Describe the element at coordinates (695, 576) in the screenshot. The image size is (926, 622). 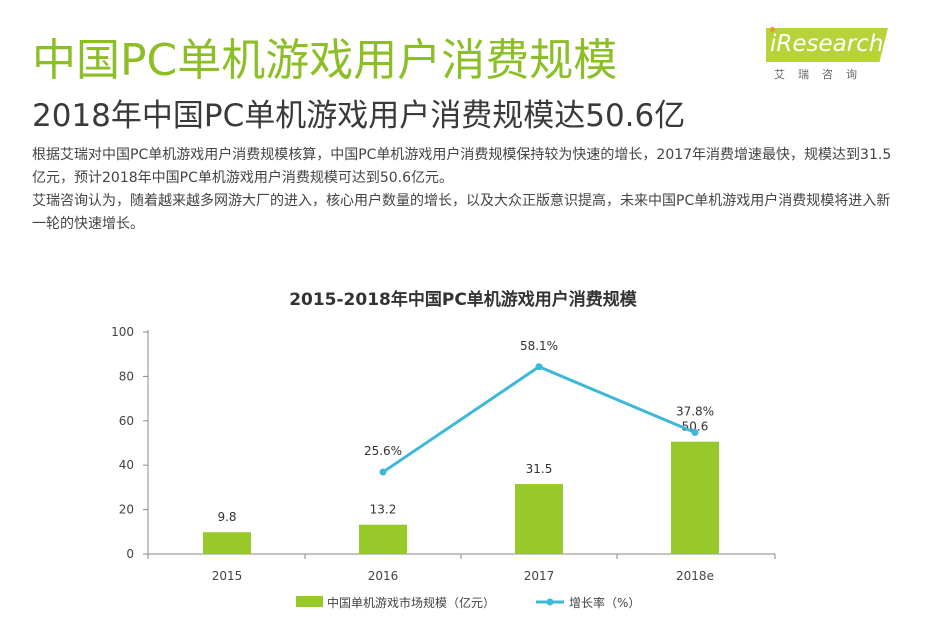
I see `x-tick-label: 2018e` at that location.